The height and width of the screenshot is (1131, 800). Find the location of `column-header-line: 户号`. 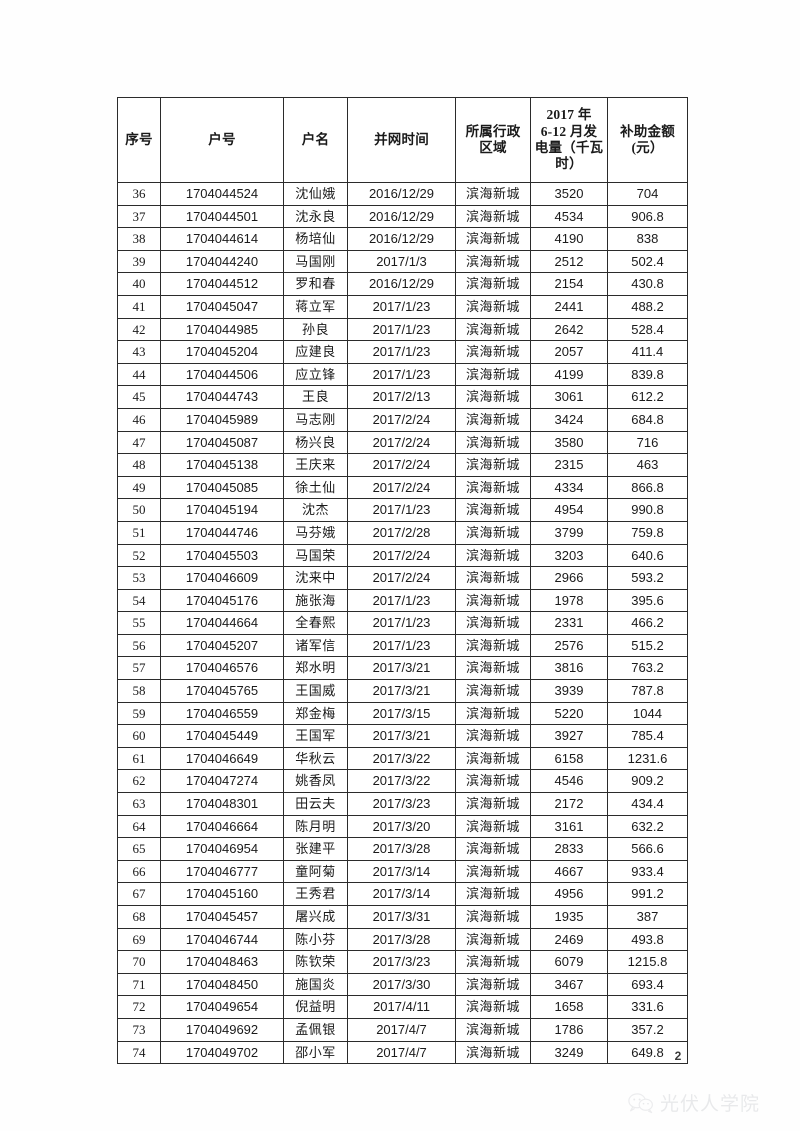

column-header-line: 户号 is located at coordinates (222, 139).